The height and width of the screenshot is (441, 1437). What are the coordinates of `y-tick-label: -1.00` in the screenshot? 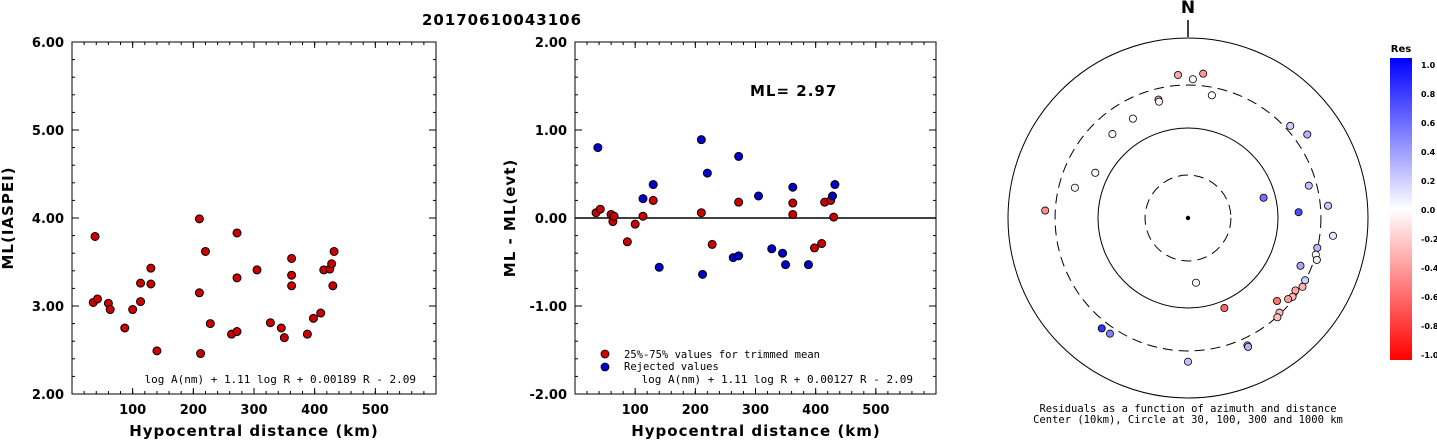 It's located at (548, 307).